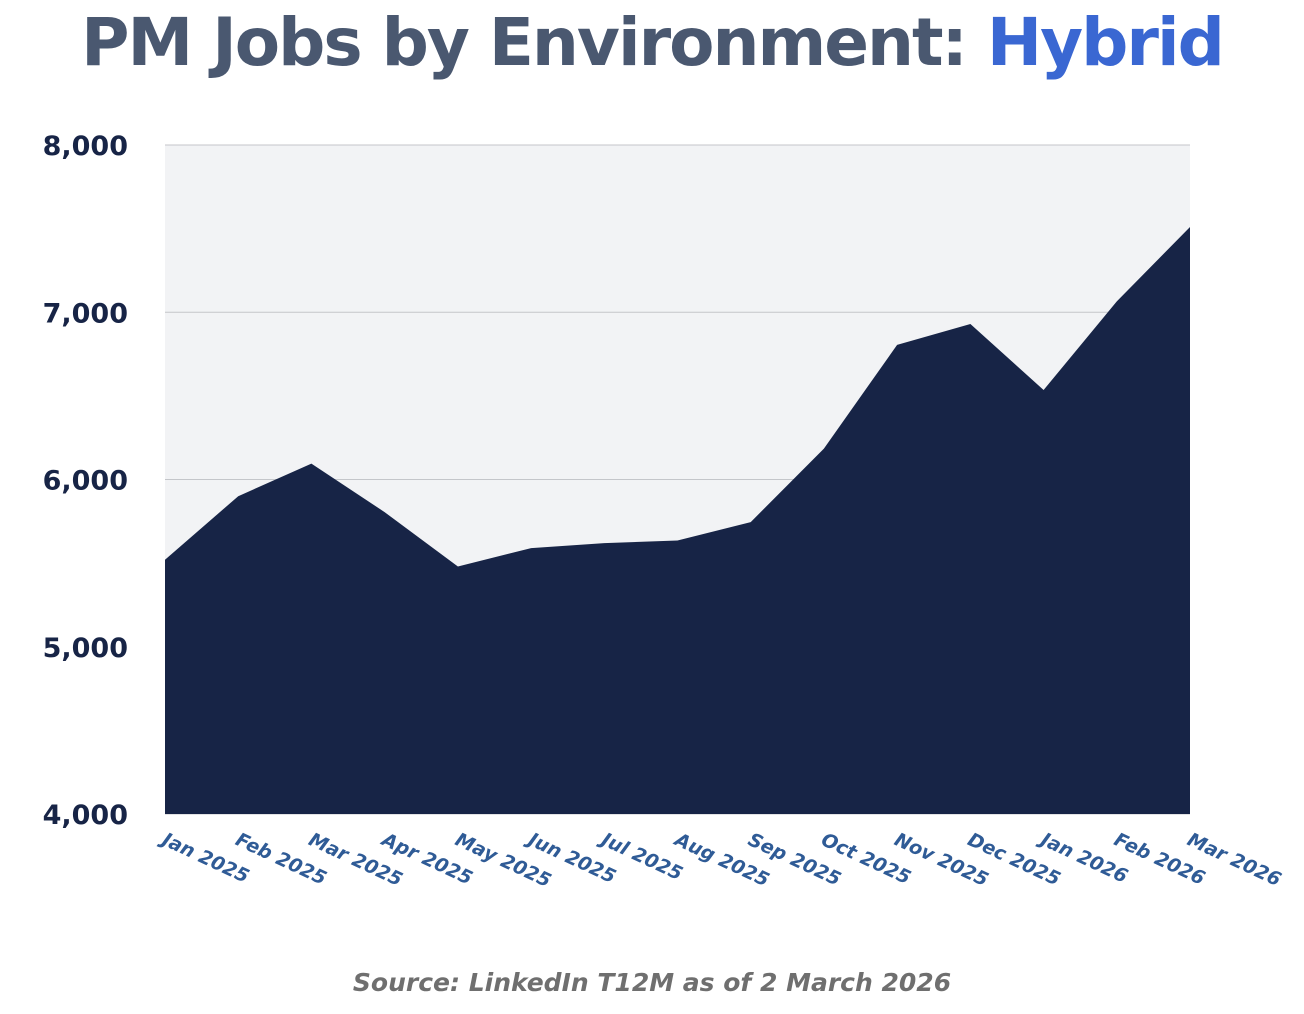  I want to click on chart-title: PM Jobs by Environment: Hybrid, so click(652, 46).